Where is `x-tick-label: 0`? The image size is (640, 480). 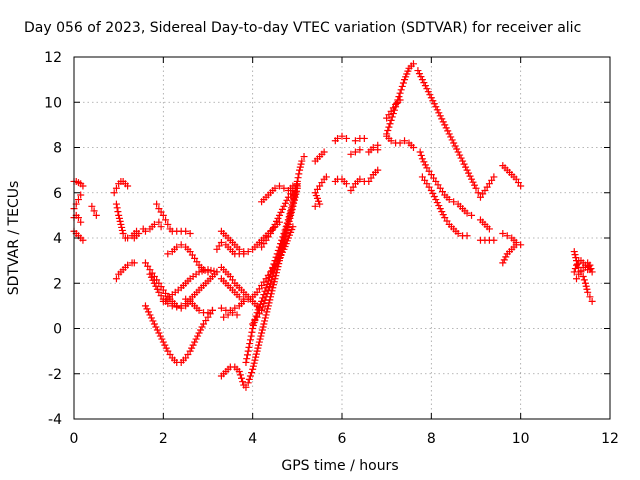
x-tick-label: 0 is located at coordinates (74, 439).